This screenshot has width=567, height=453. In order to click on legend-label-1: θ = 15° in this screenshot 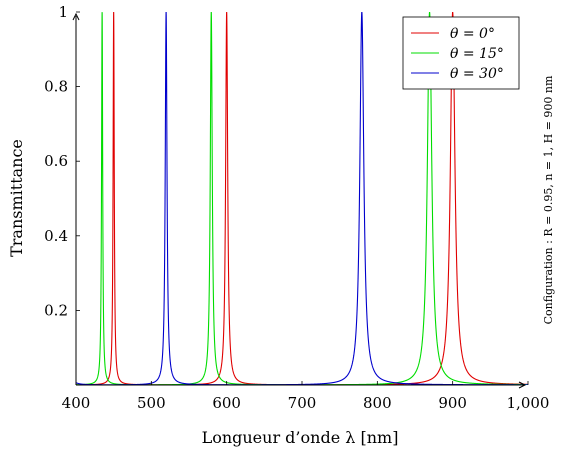, I will do `click(477, 54)`.